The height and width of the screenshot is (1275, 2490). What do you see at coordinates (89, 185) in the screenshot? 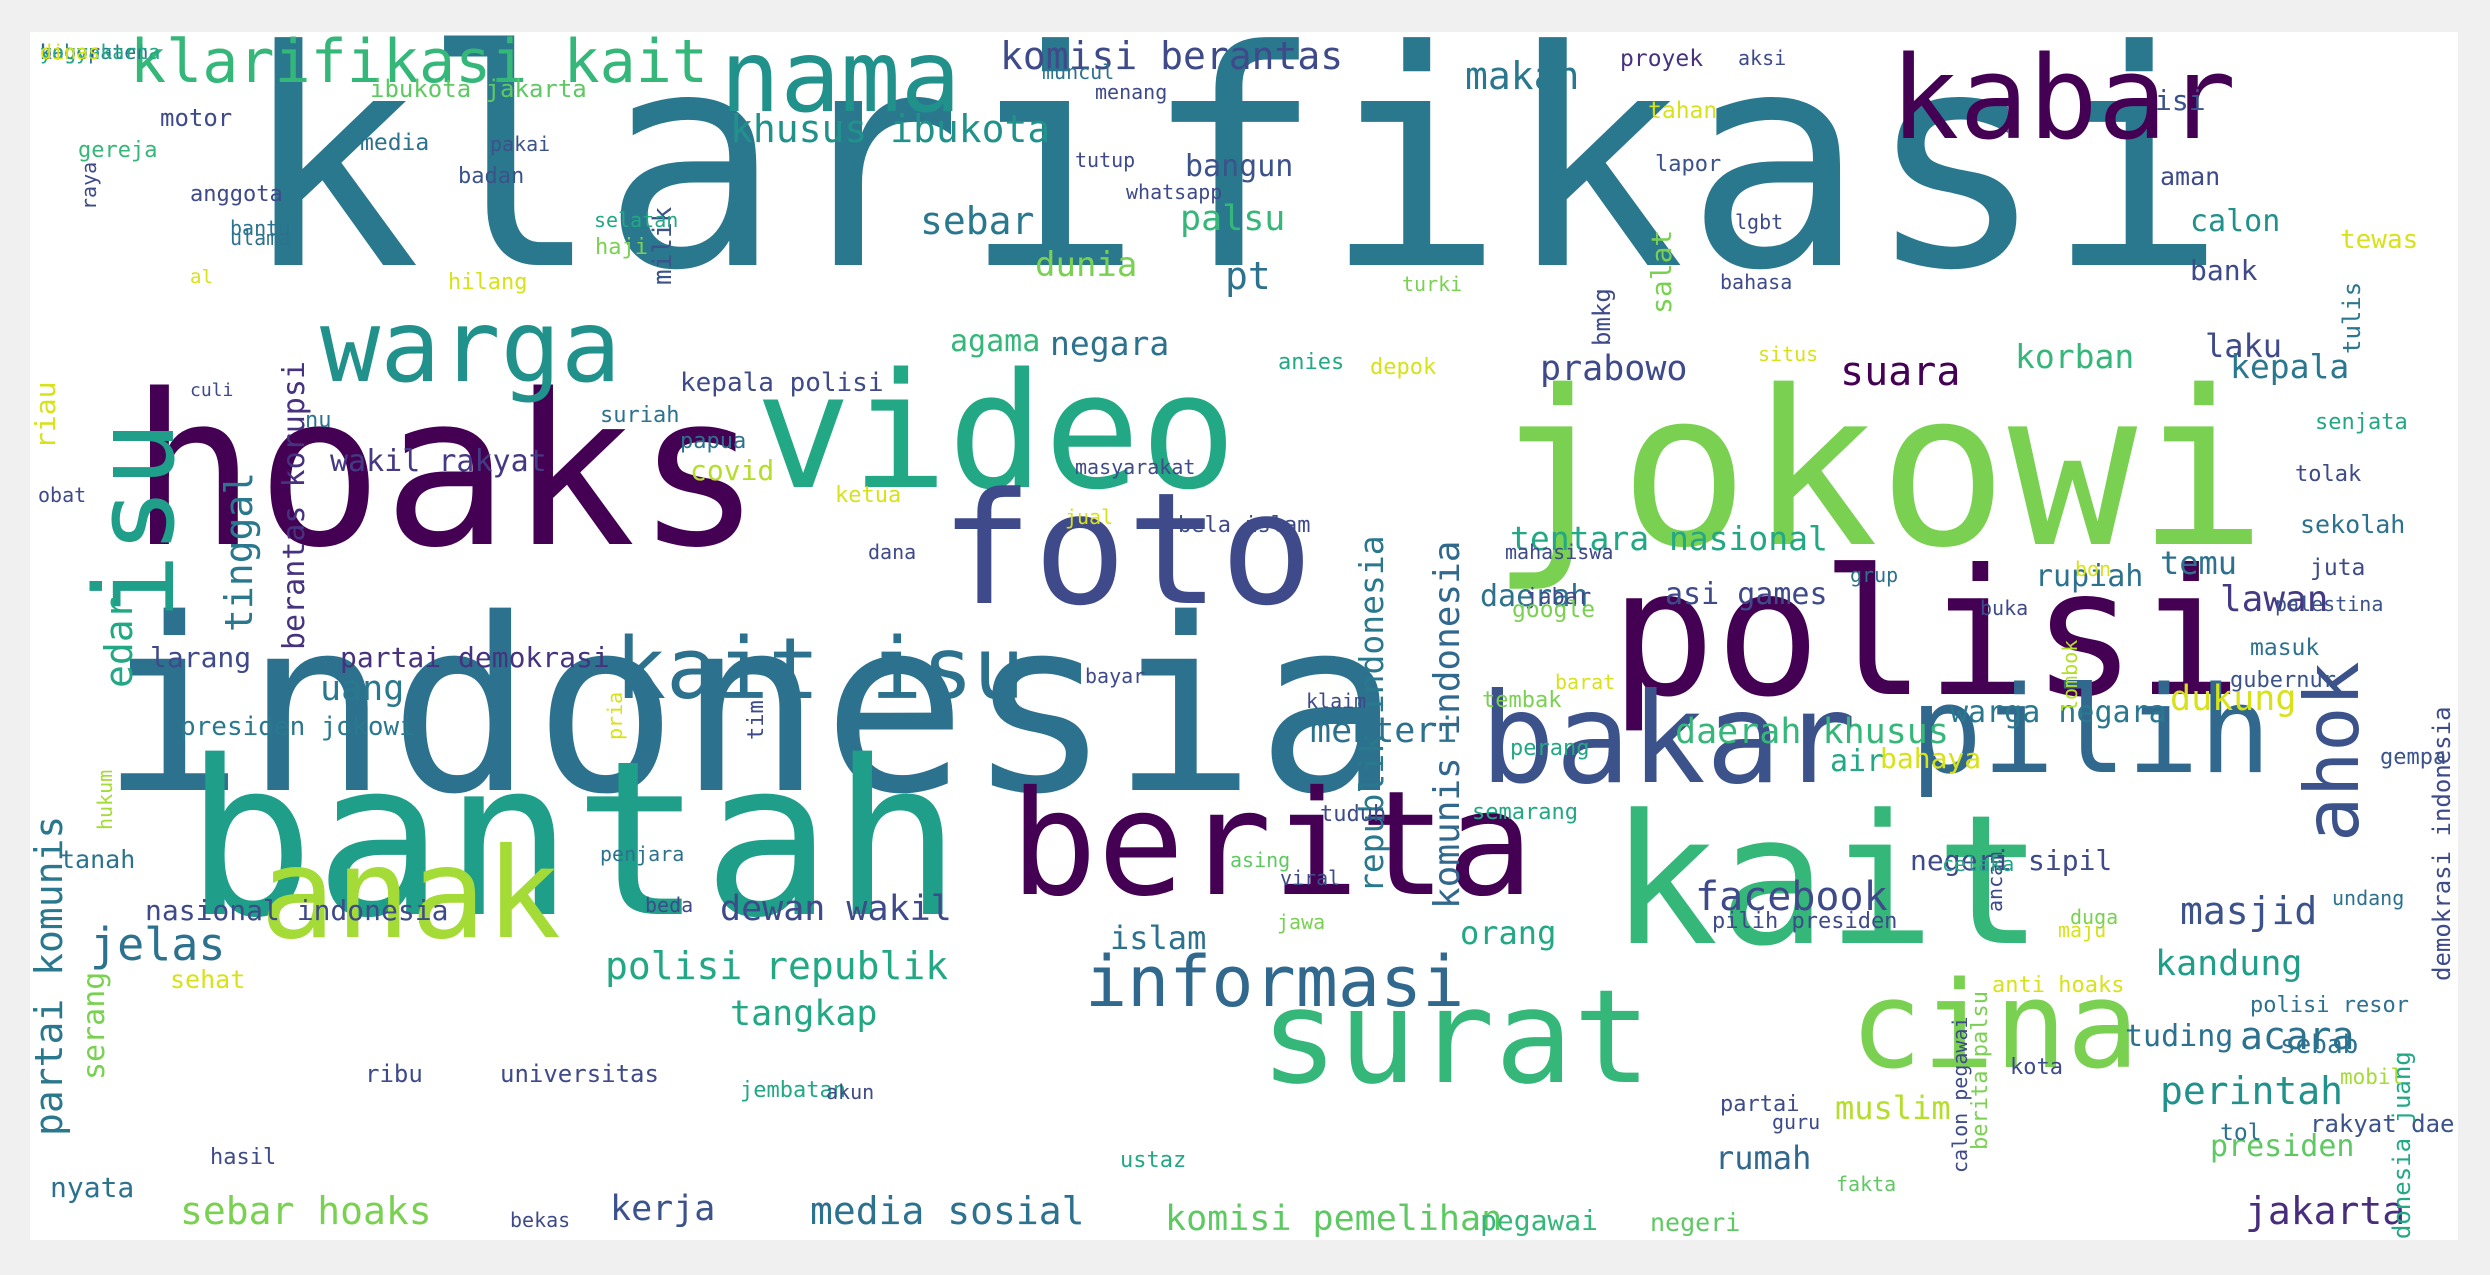
I see `cloud-word: raya` at bounding box center [89, 185].